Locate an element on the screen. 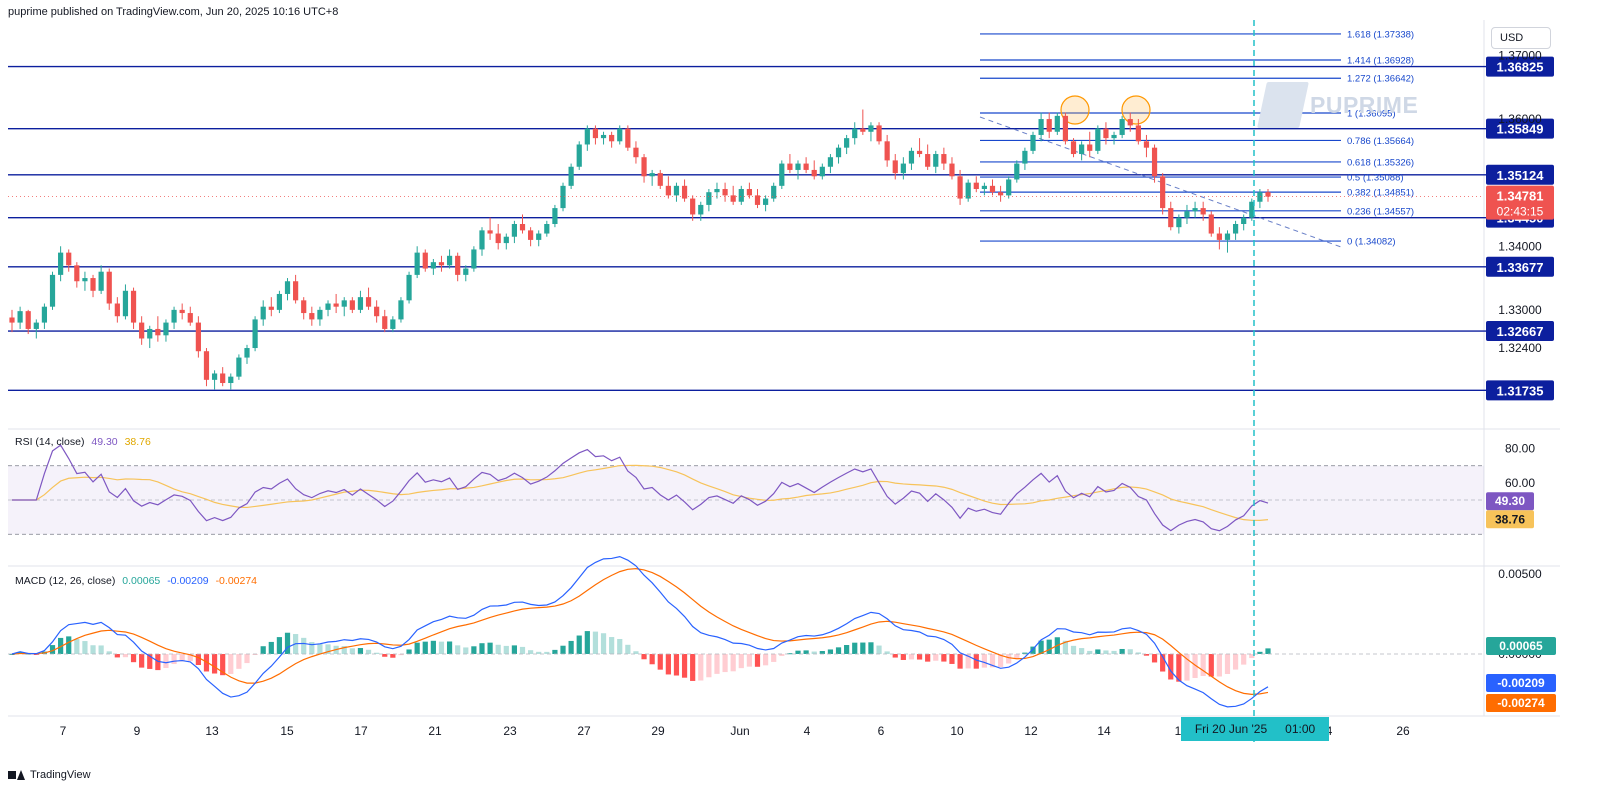 The image size is (1600, 793). time-axis-label: 13 is located at coordinates (212, 731).